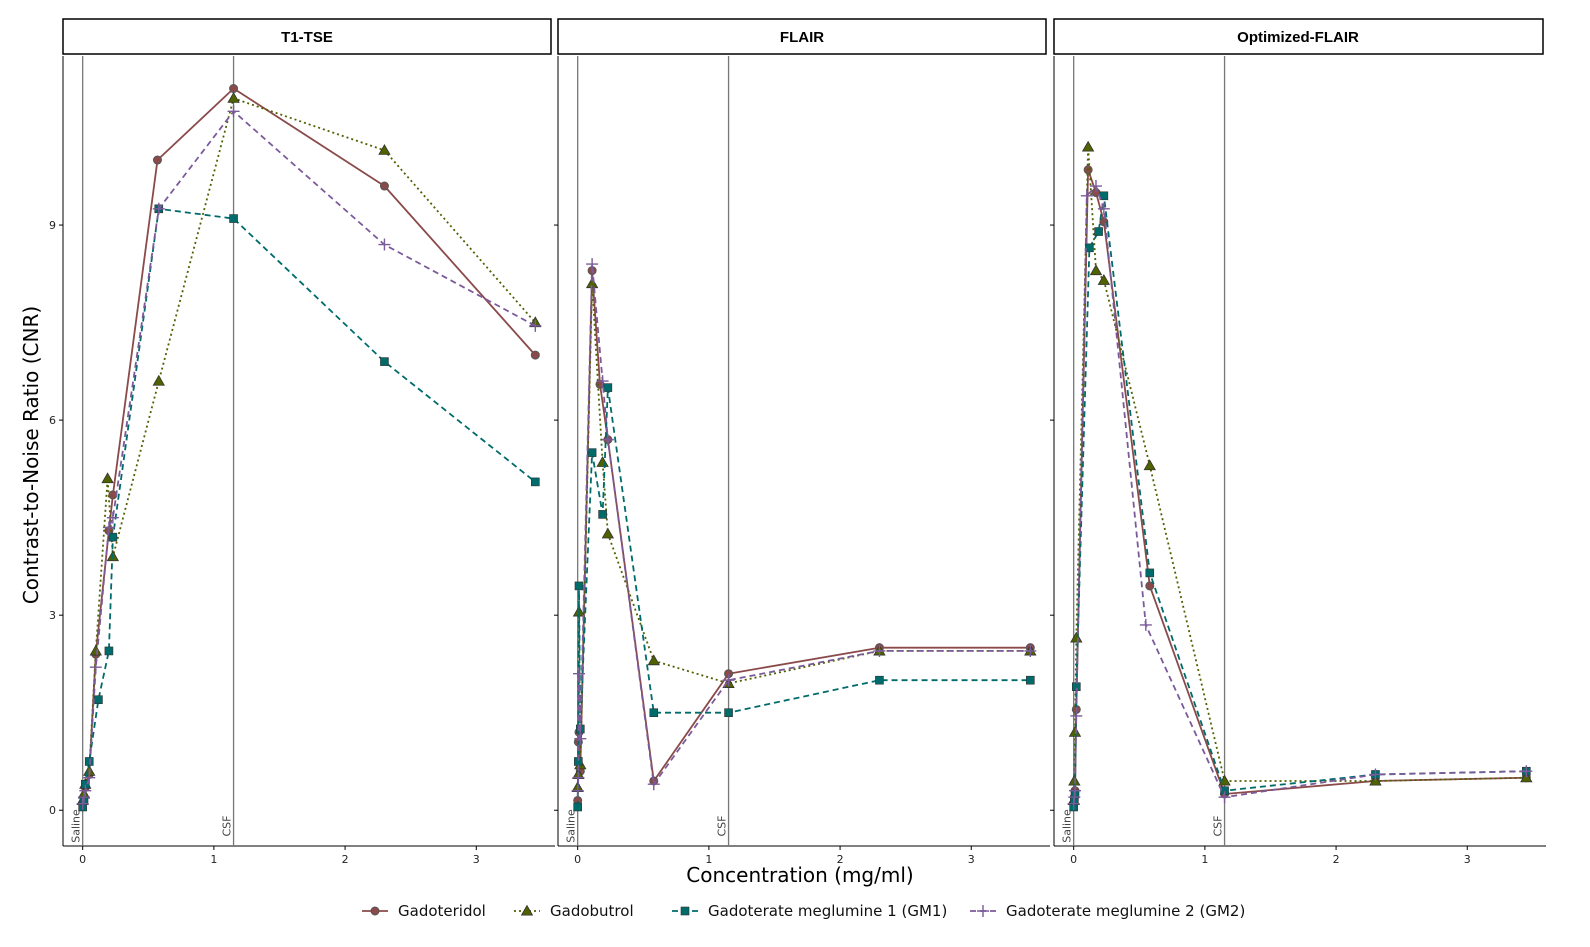 The image size is (1590, 947). Describe the element at coordinates (442, 911) in the screenshot. I see `legend-label: Gadoteridol` at that location.